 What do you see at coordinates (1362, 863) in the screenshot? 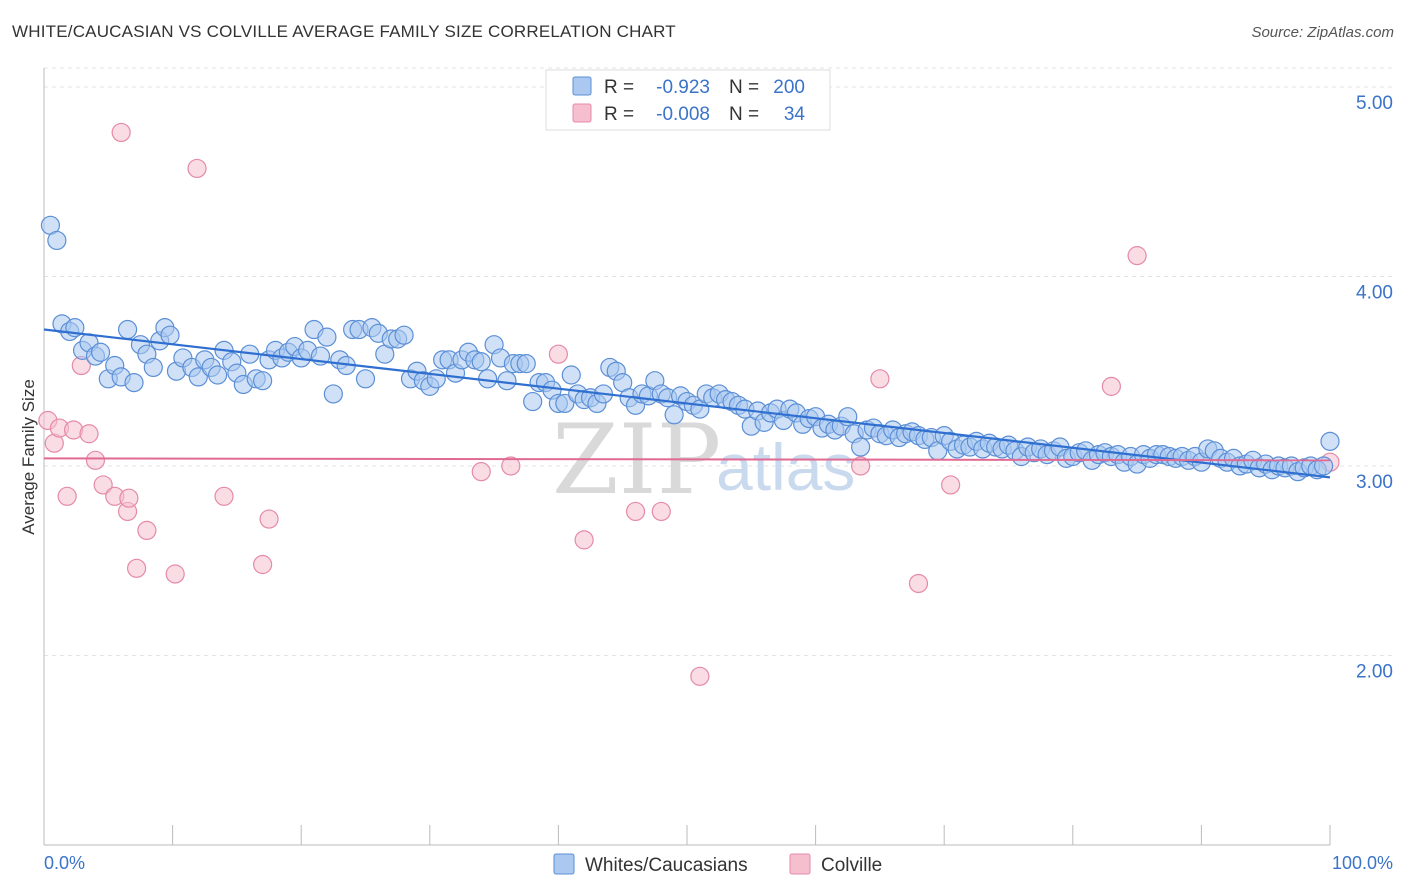
I see `x-tick-label-right: 100.0%` at bounding box center [1362, 863].